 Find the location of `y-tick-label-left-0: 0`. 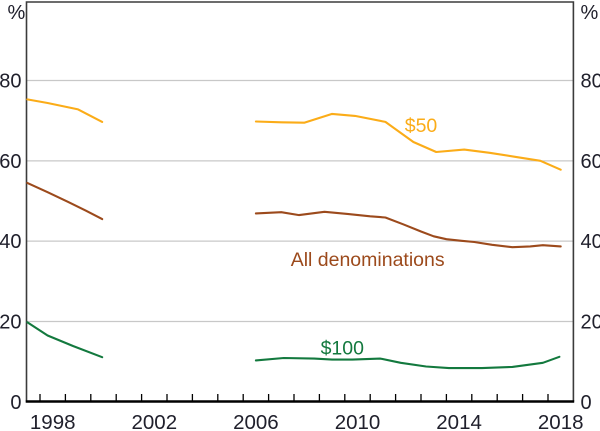

y-tick-label-left-0: 0 is located at coordinates (15, 403).